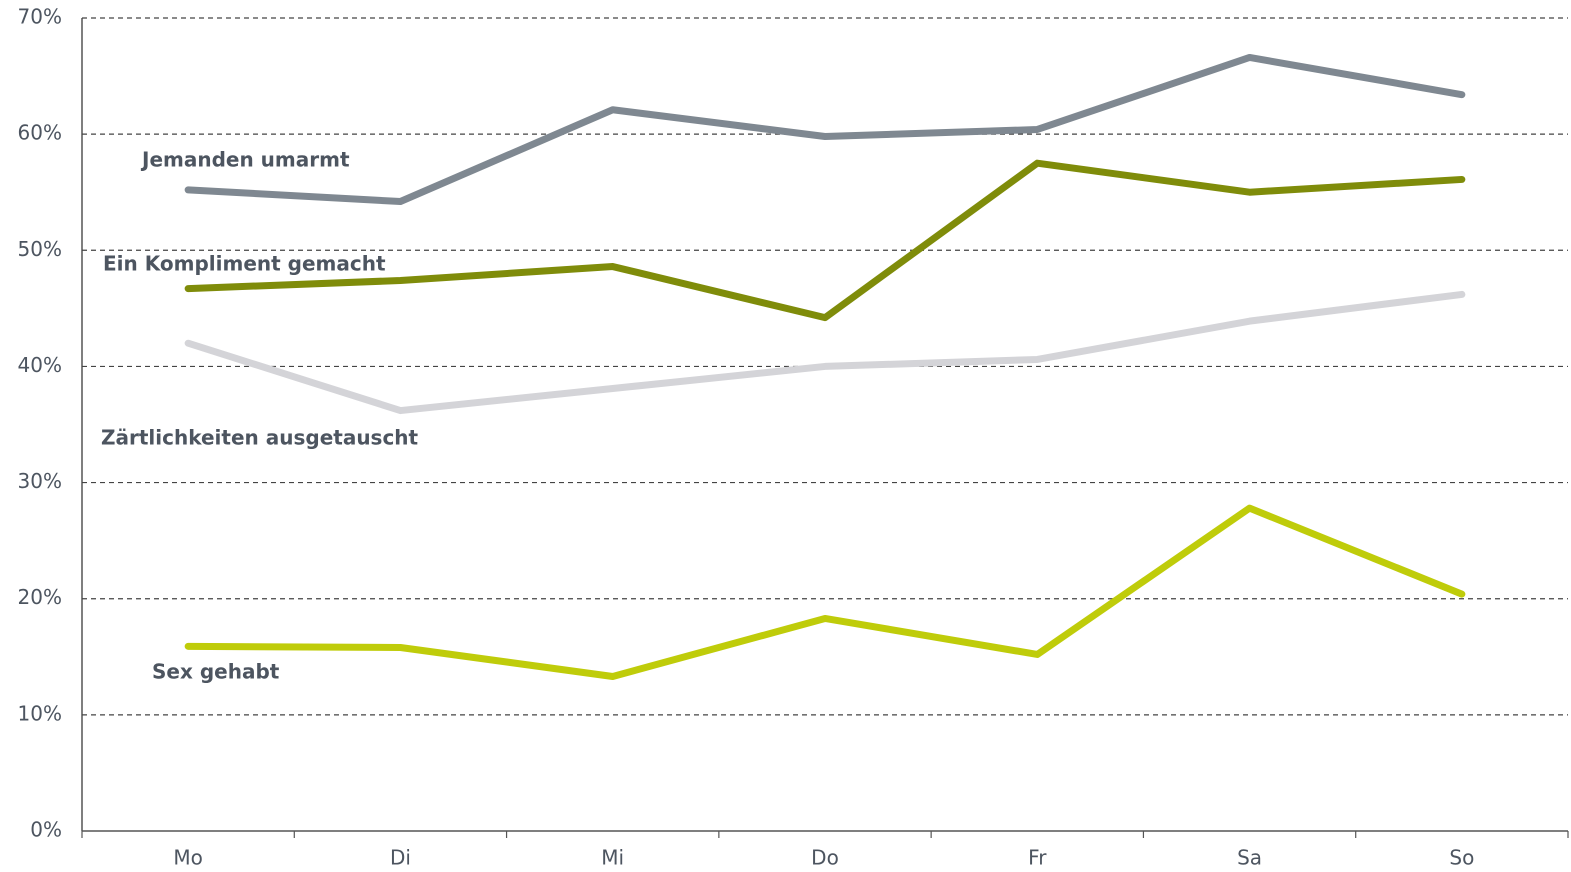 The image size is (1571, 872). I want to click on series-label: Zärtlichkeiten ausgetauscht, so click(260, 438).